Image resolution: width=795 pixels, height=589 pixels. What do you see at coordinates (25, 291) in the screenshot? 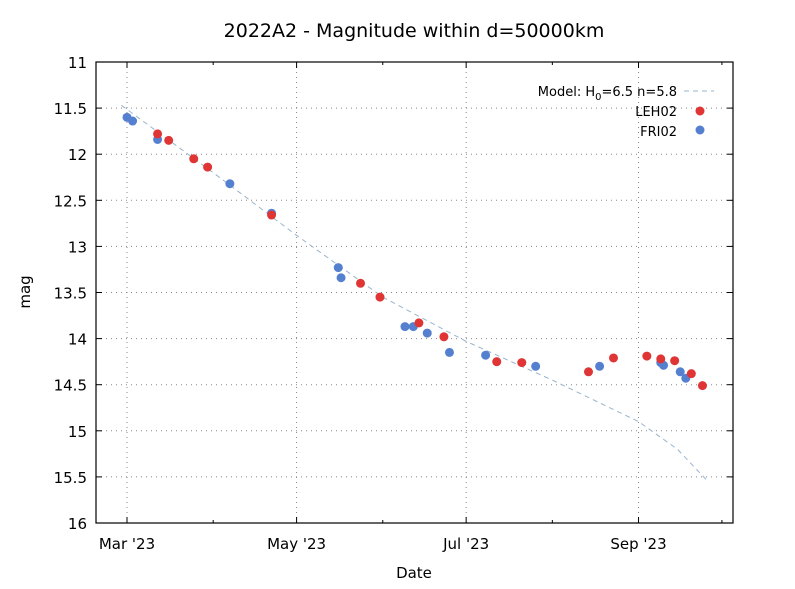
I see `y-axis-label: mag` at bounding box center [25, 291].